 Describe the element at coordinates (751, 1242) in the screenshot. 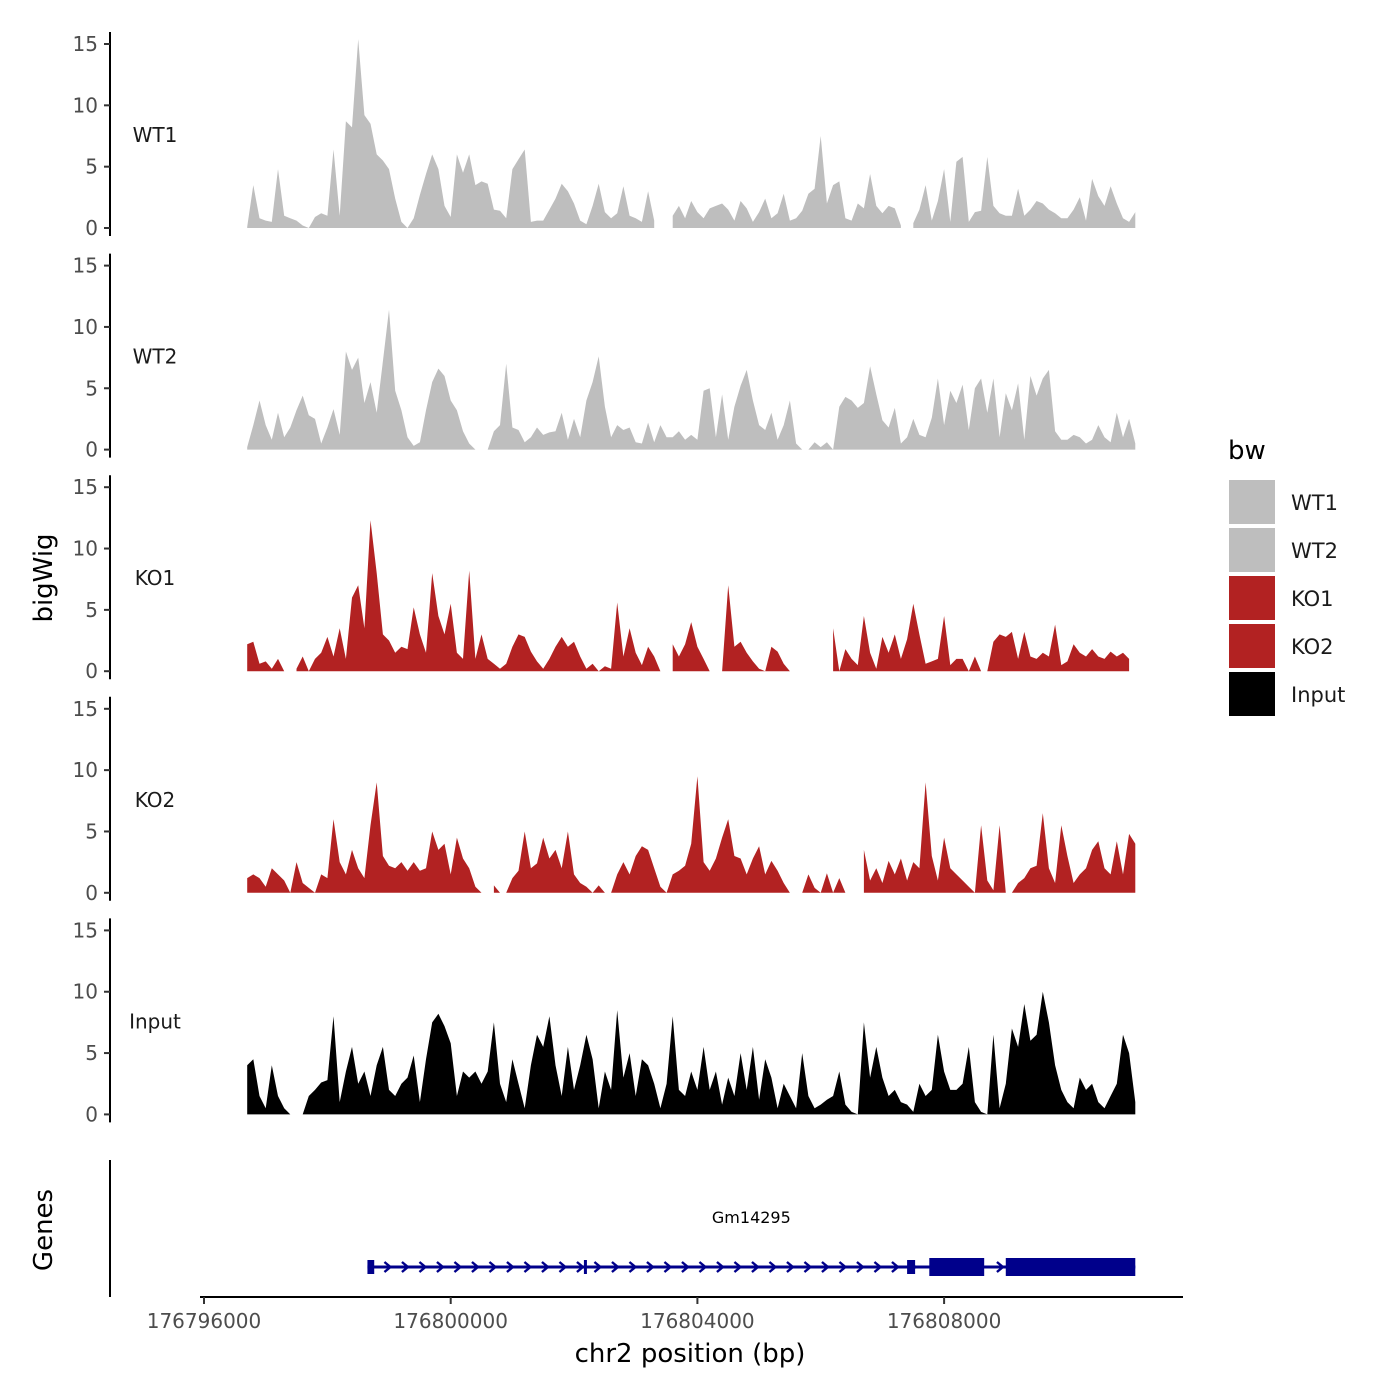

I see `gene-gm14295: Gm14295` at that location.